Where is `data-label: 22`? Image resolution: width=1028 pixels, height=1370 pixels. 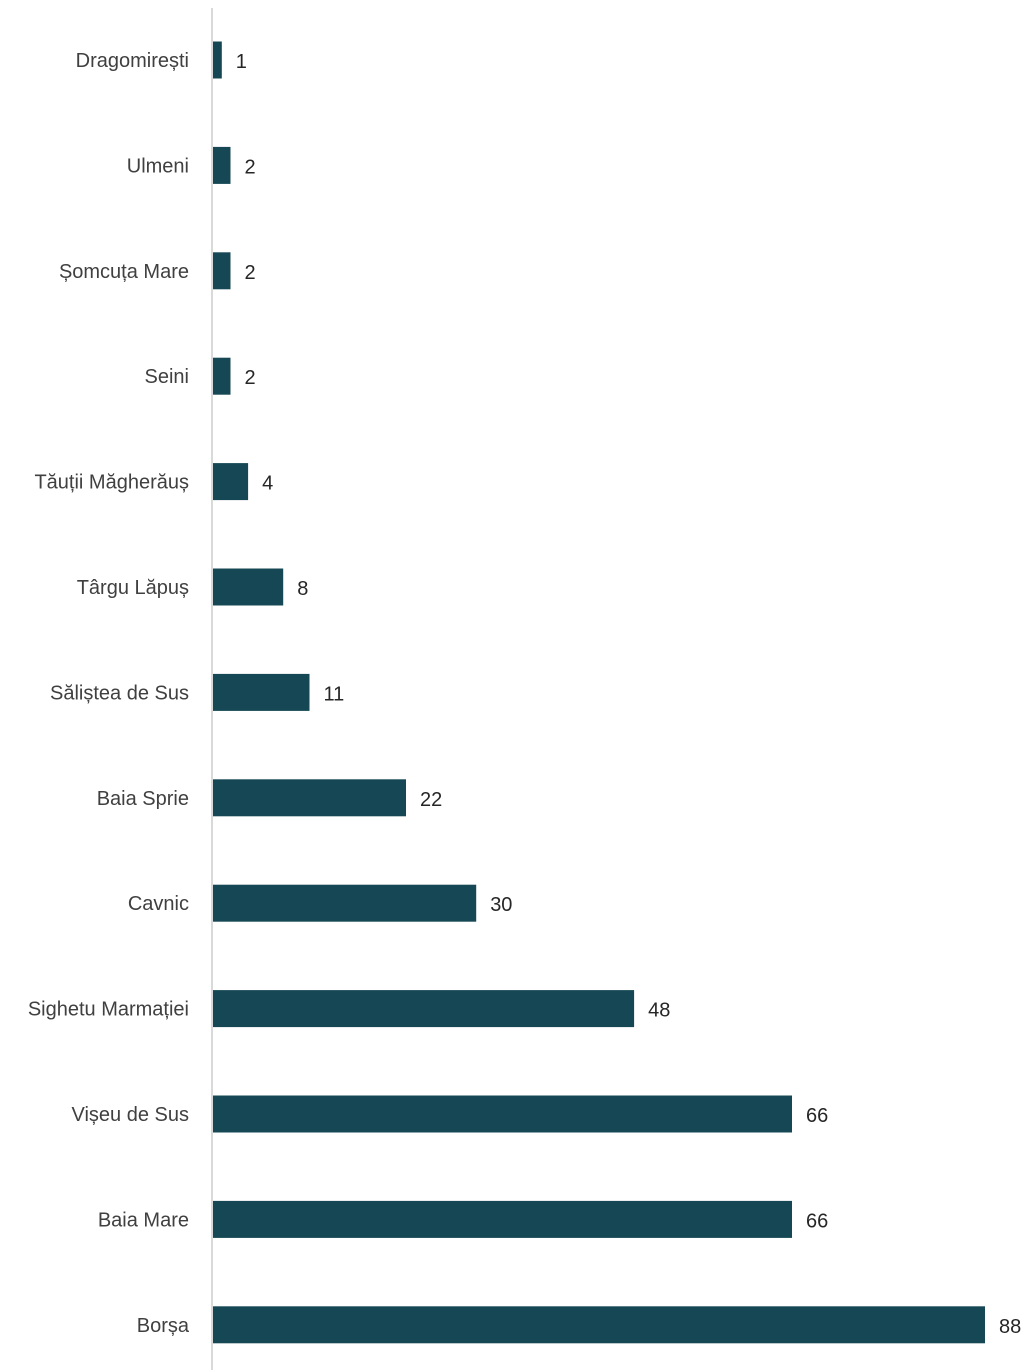
data-label: 22 is located at coordinates (431, 800).